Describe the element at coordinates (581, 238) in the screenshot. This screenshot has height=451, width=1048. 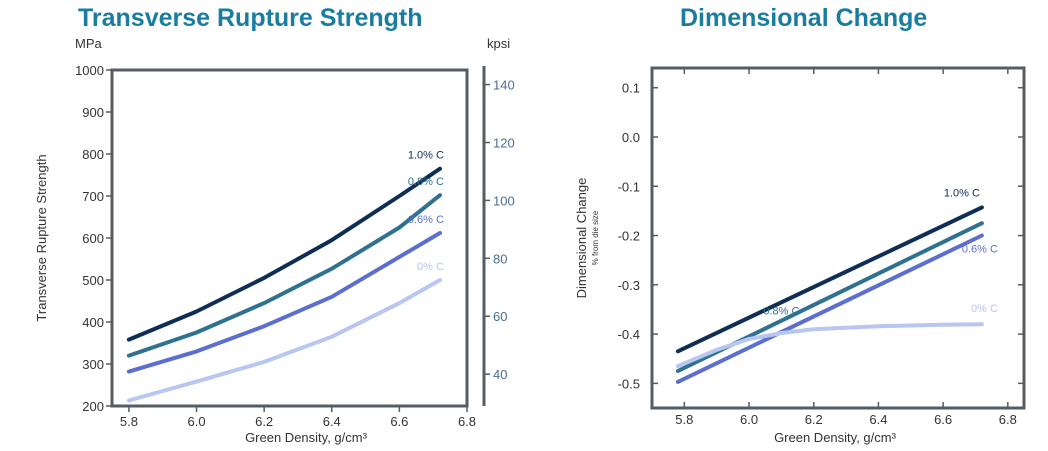
I see `dc-y-axis-label: Dimensional Change` at that location.